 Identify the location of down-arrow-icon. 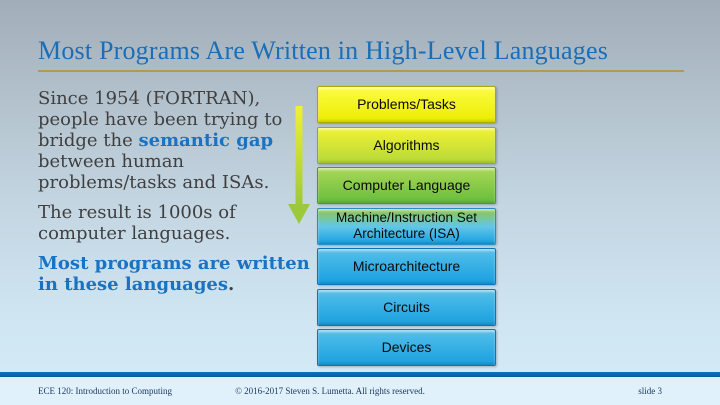
(299, 165).